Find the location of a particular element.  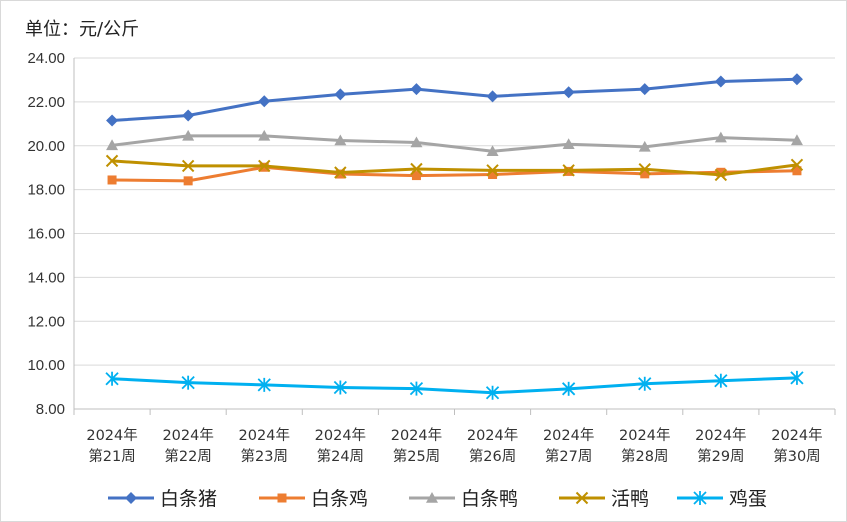

legend: 白条猪 白条鸡 白条鸭 活鸭 鸡蛋 is located at coordinates (437, 499).